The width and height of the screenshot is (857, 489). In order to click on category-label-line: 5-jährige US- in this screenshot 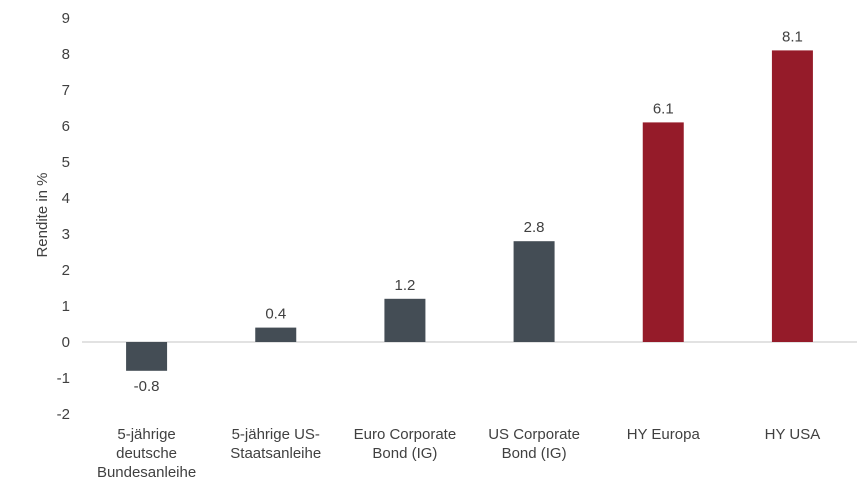, I will do `click(276, 434)`.